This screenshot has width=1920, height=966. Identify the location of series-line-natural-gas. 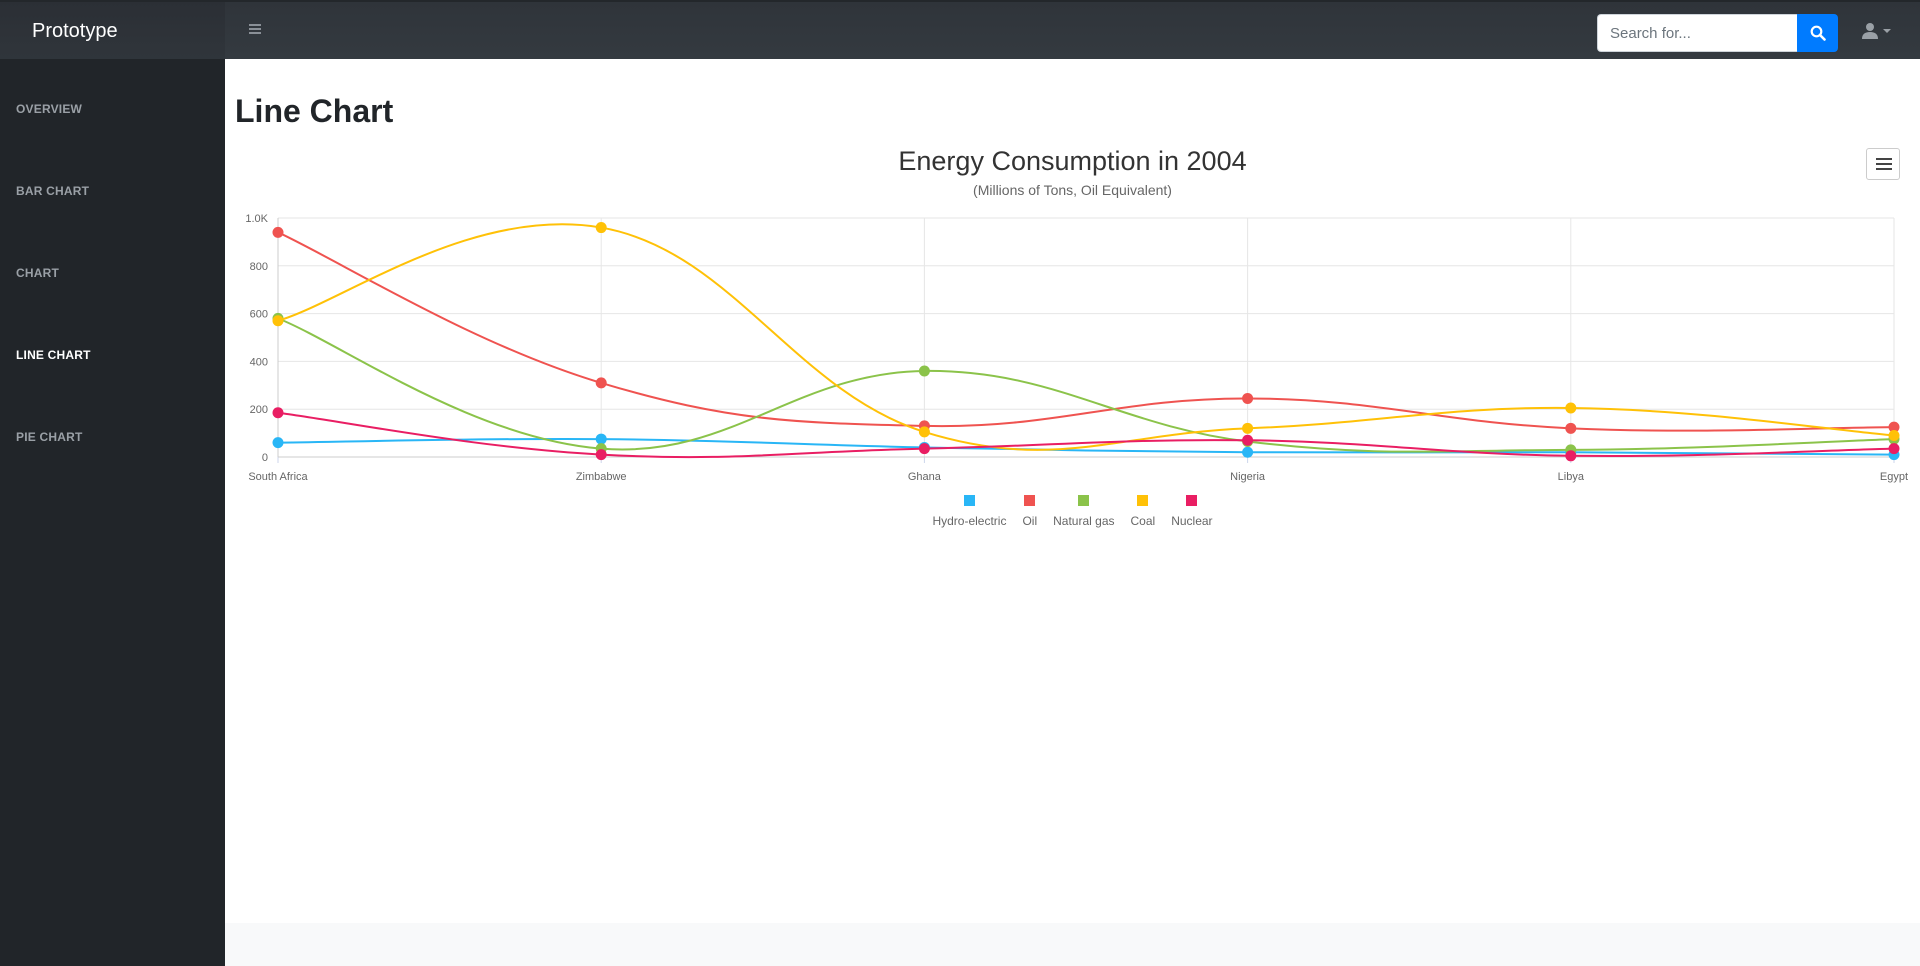
(1086, 385).